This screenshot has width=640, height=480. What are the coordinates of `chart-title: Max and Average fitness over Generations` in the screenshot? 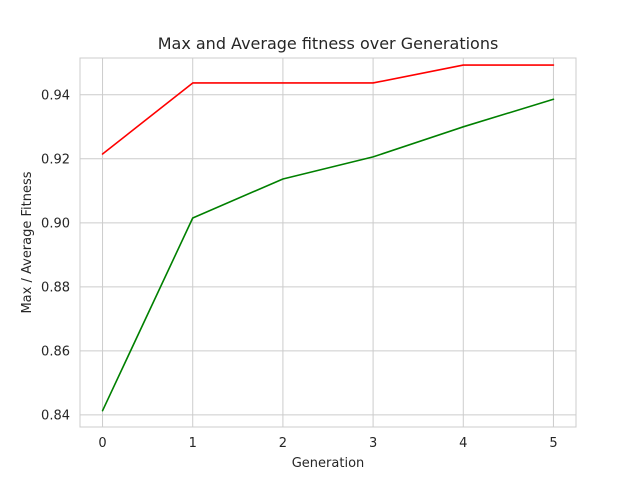 It's located at (328, 43).